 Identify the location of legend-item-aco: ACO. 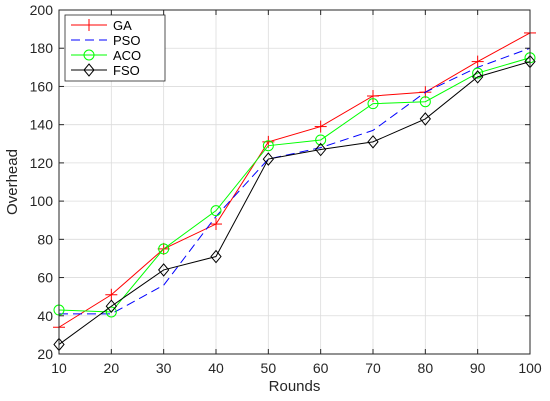
(106, 55).